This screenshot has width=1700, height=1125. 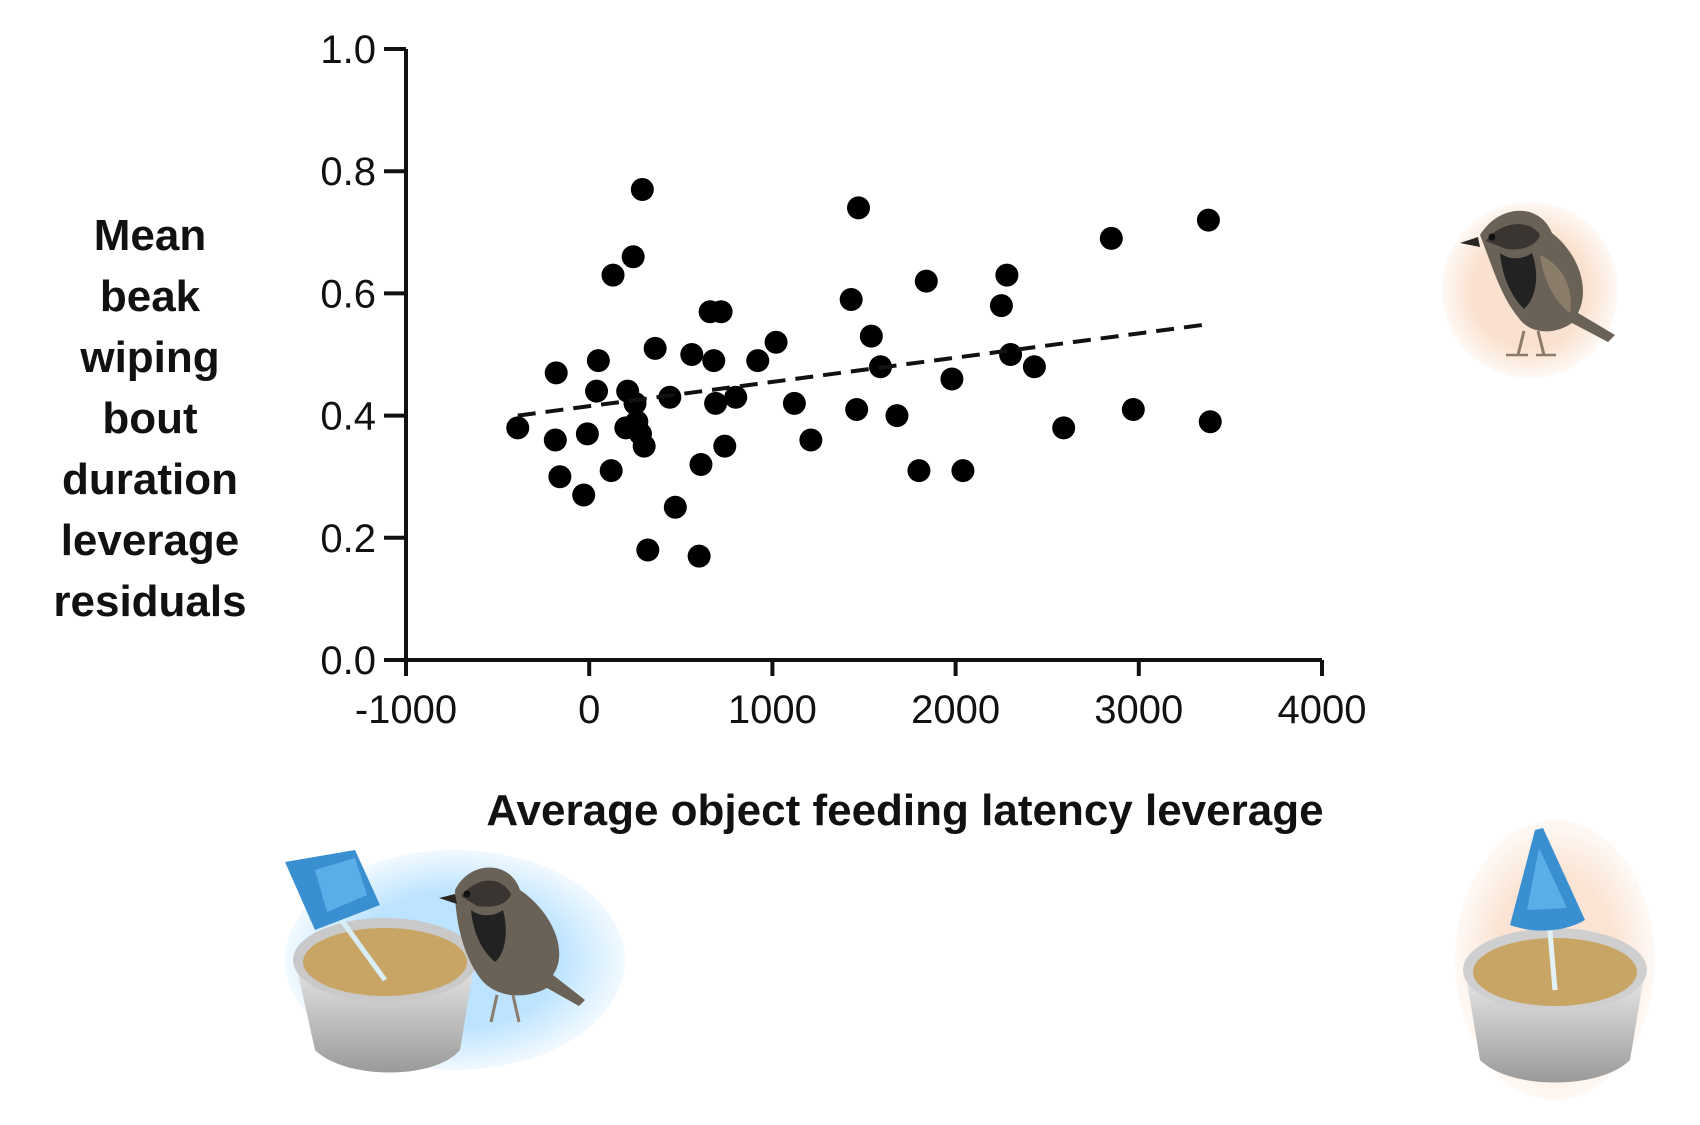 I want to click on sparrow-icon, so click(x=1530, y=290).